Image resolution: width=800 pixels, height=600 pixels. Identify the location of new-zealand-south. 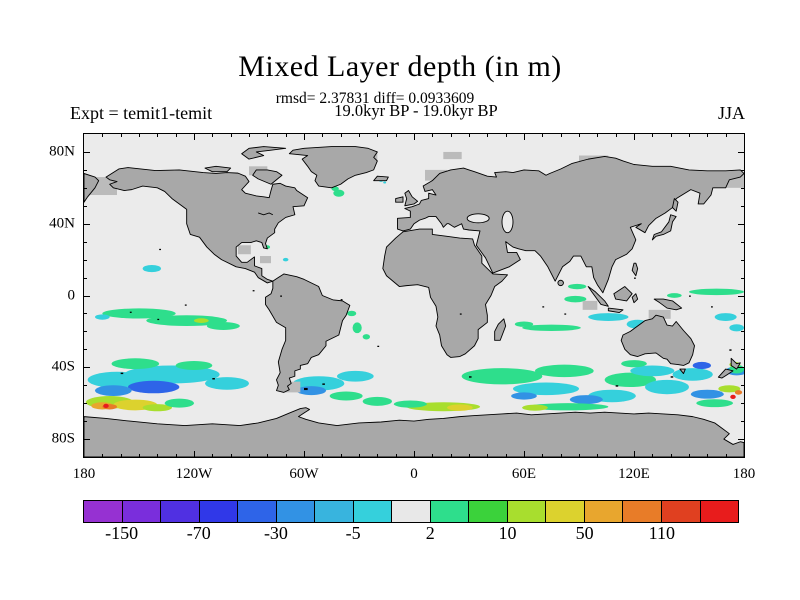
(725, 373).